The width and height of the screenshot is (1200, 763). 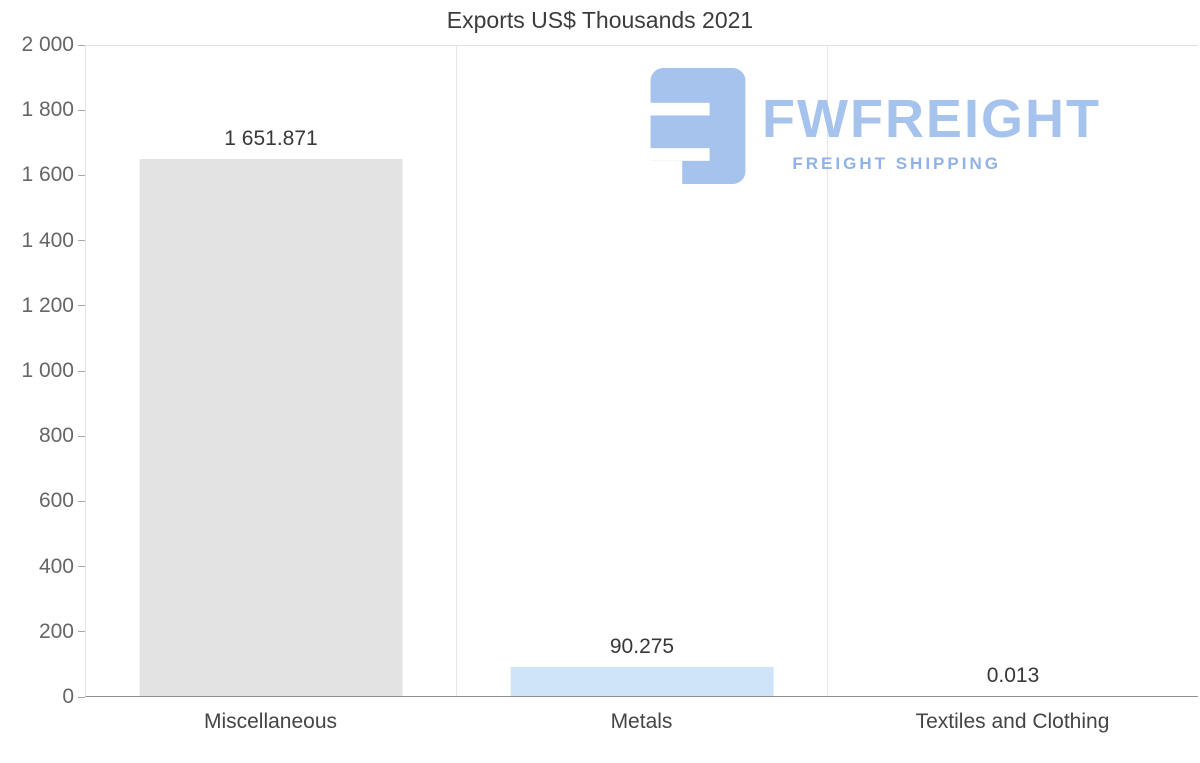 What do you see at coordinates (47, 110) in the screenshot?
I see `y-axis-label: 1 800` at bounding box center [47, 110].